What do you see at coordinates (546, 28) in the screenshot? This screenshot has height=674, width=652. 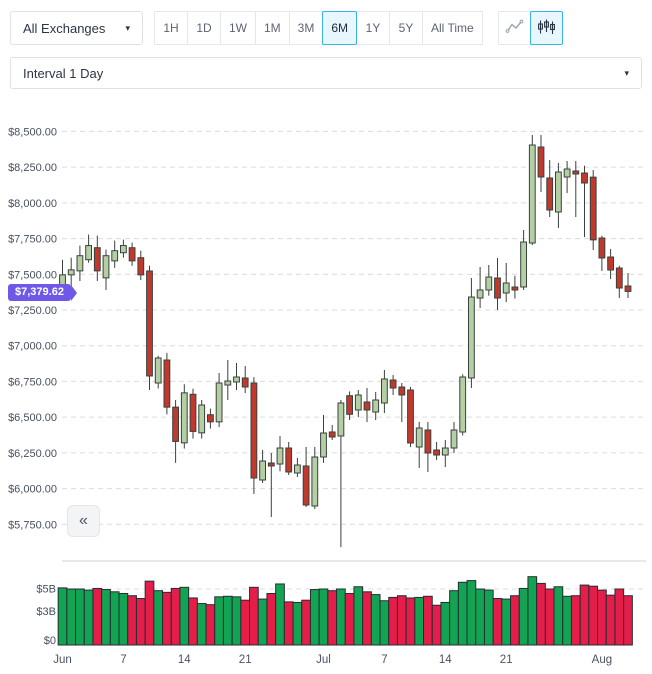 I see `candlestick-chart-type-button` at bounding box center [546, 28].